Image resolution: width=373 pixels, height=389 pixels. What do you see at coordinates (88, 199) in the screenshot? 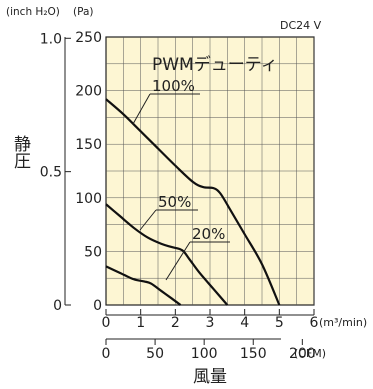
I see `y-pa-tick-label: 100` at bounding box center [88, 199].